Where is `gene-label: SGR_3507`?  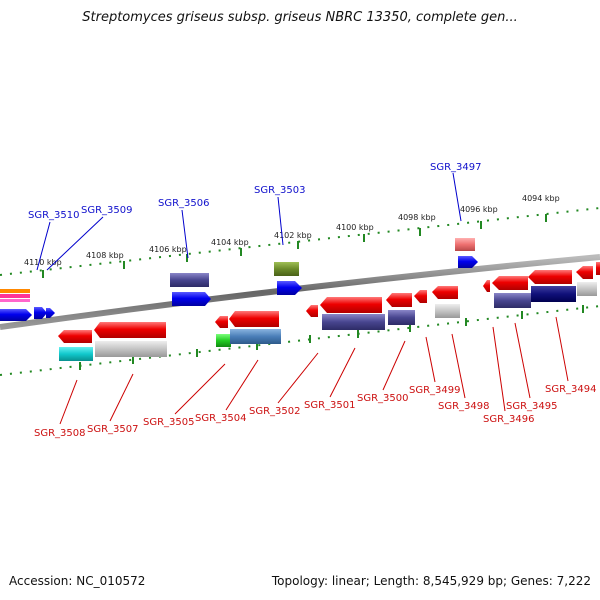
gene-label: SGR_3507 is located at coordinates (113, 429).